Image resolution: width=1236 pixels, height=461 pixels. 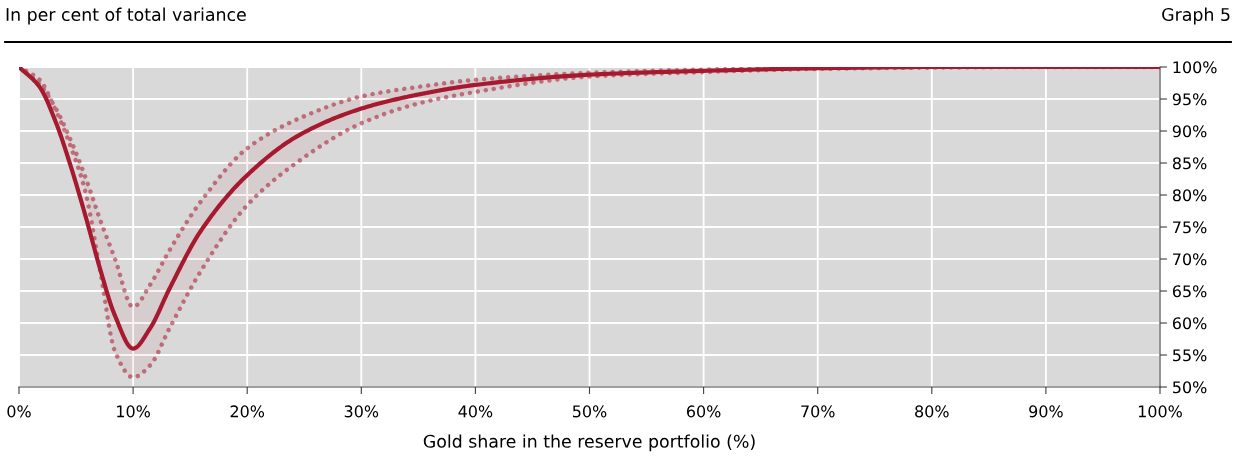 What do you see at coordinates (1190, 387) in the screenshot?
I see `y-tick-label: 50%` at bounding box center [1190, 387].